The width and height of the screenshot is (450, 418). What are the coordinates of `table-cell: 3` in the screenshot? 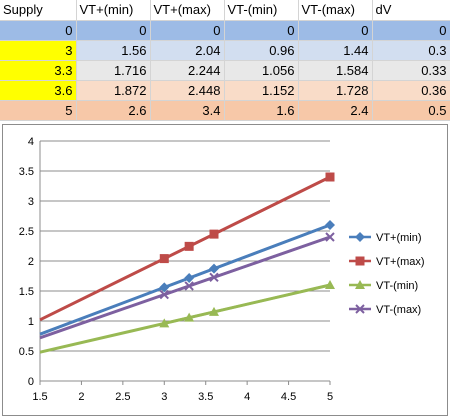 It's located at (38, 50).